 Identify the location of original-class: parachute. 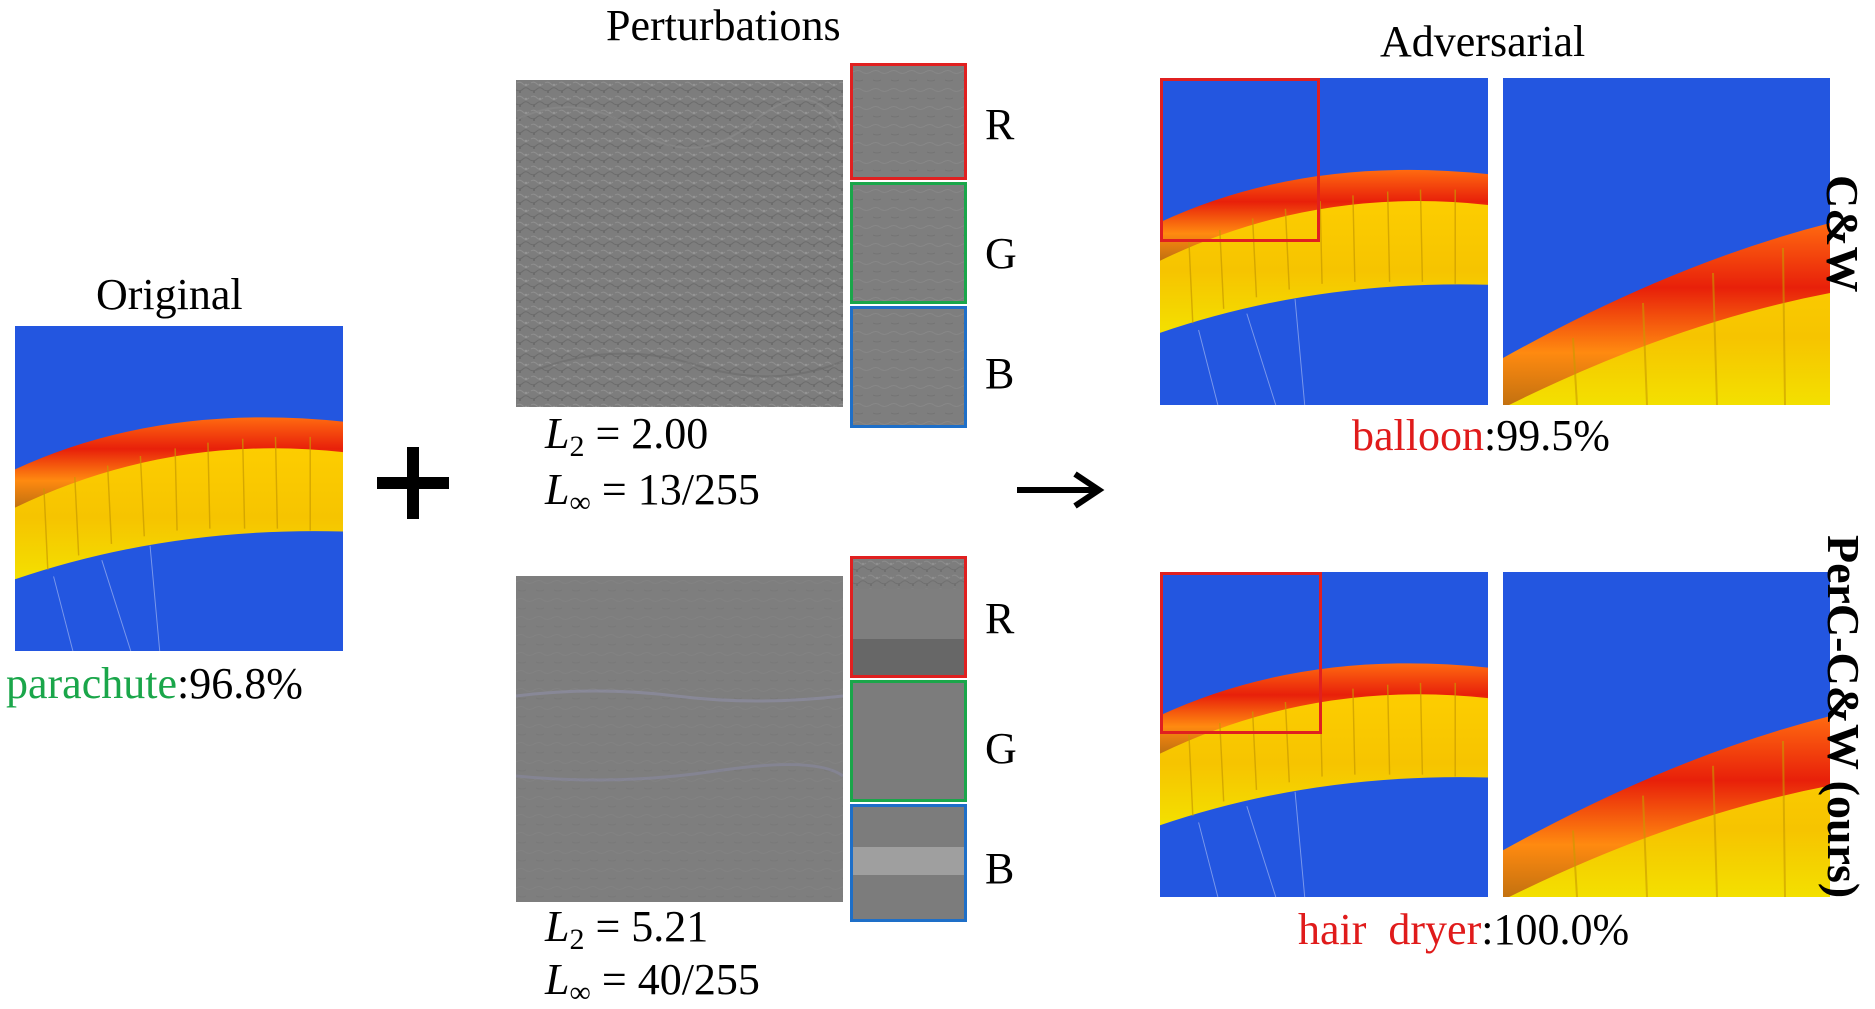
(91, 683).